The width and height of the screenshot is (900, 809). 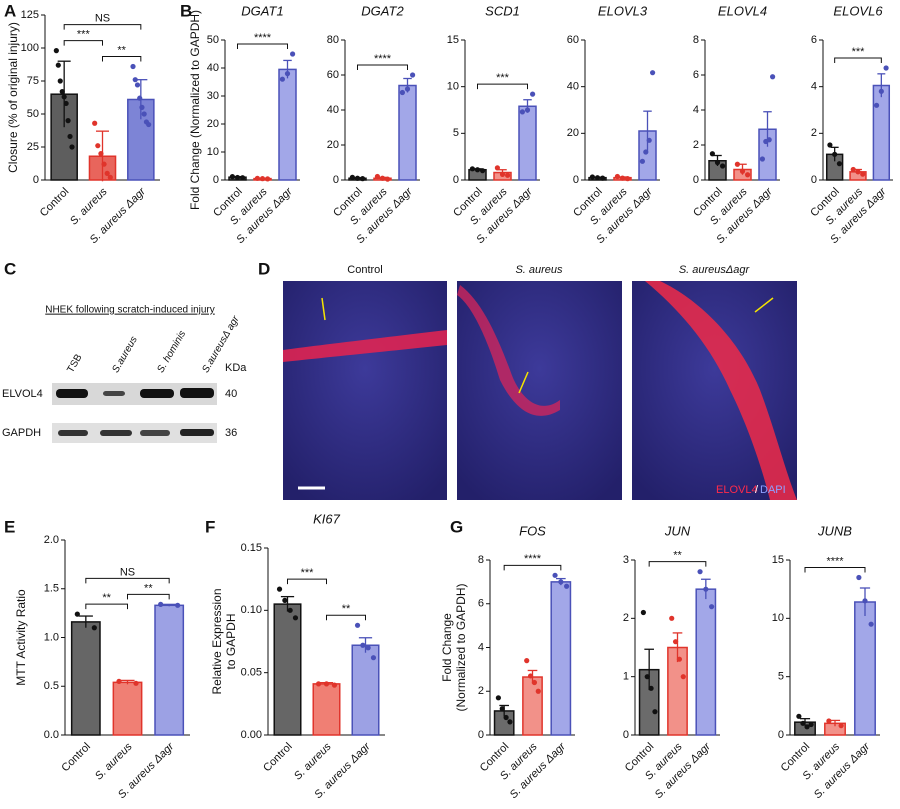 What do you see at coordinates (134, 433) in the screenshot?
I see `blot-strip` at bounding box center [134, 433].